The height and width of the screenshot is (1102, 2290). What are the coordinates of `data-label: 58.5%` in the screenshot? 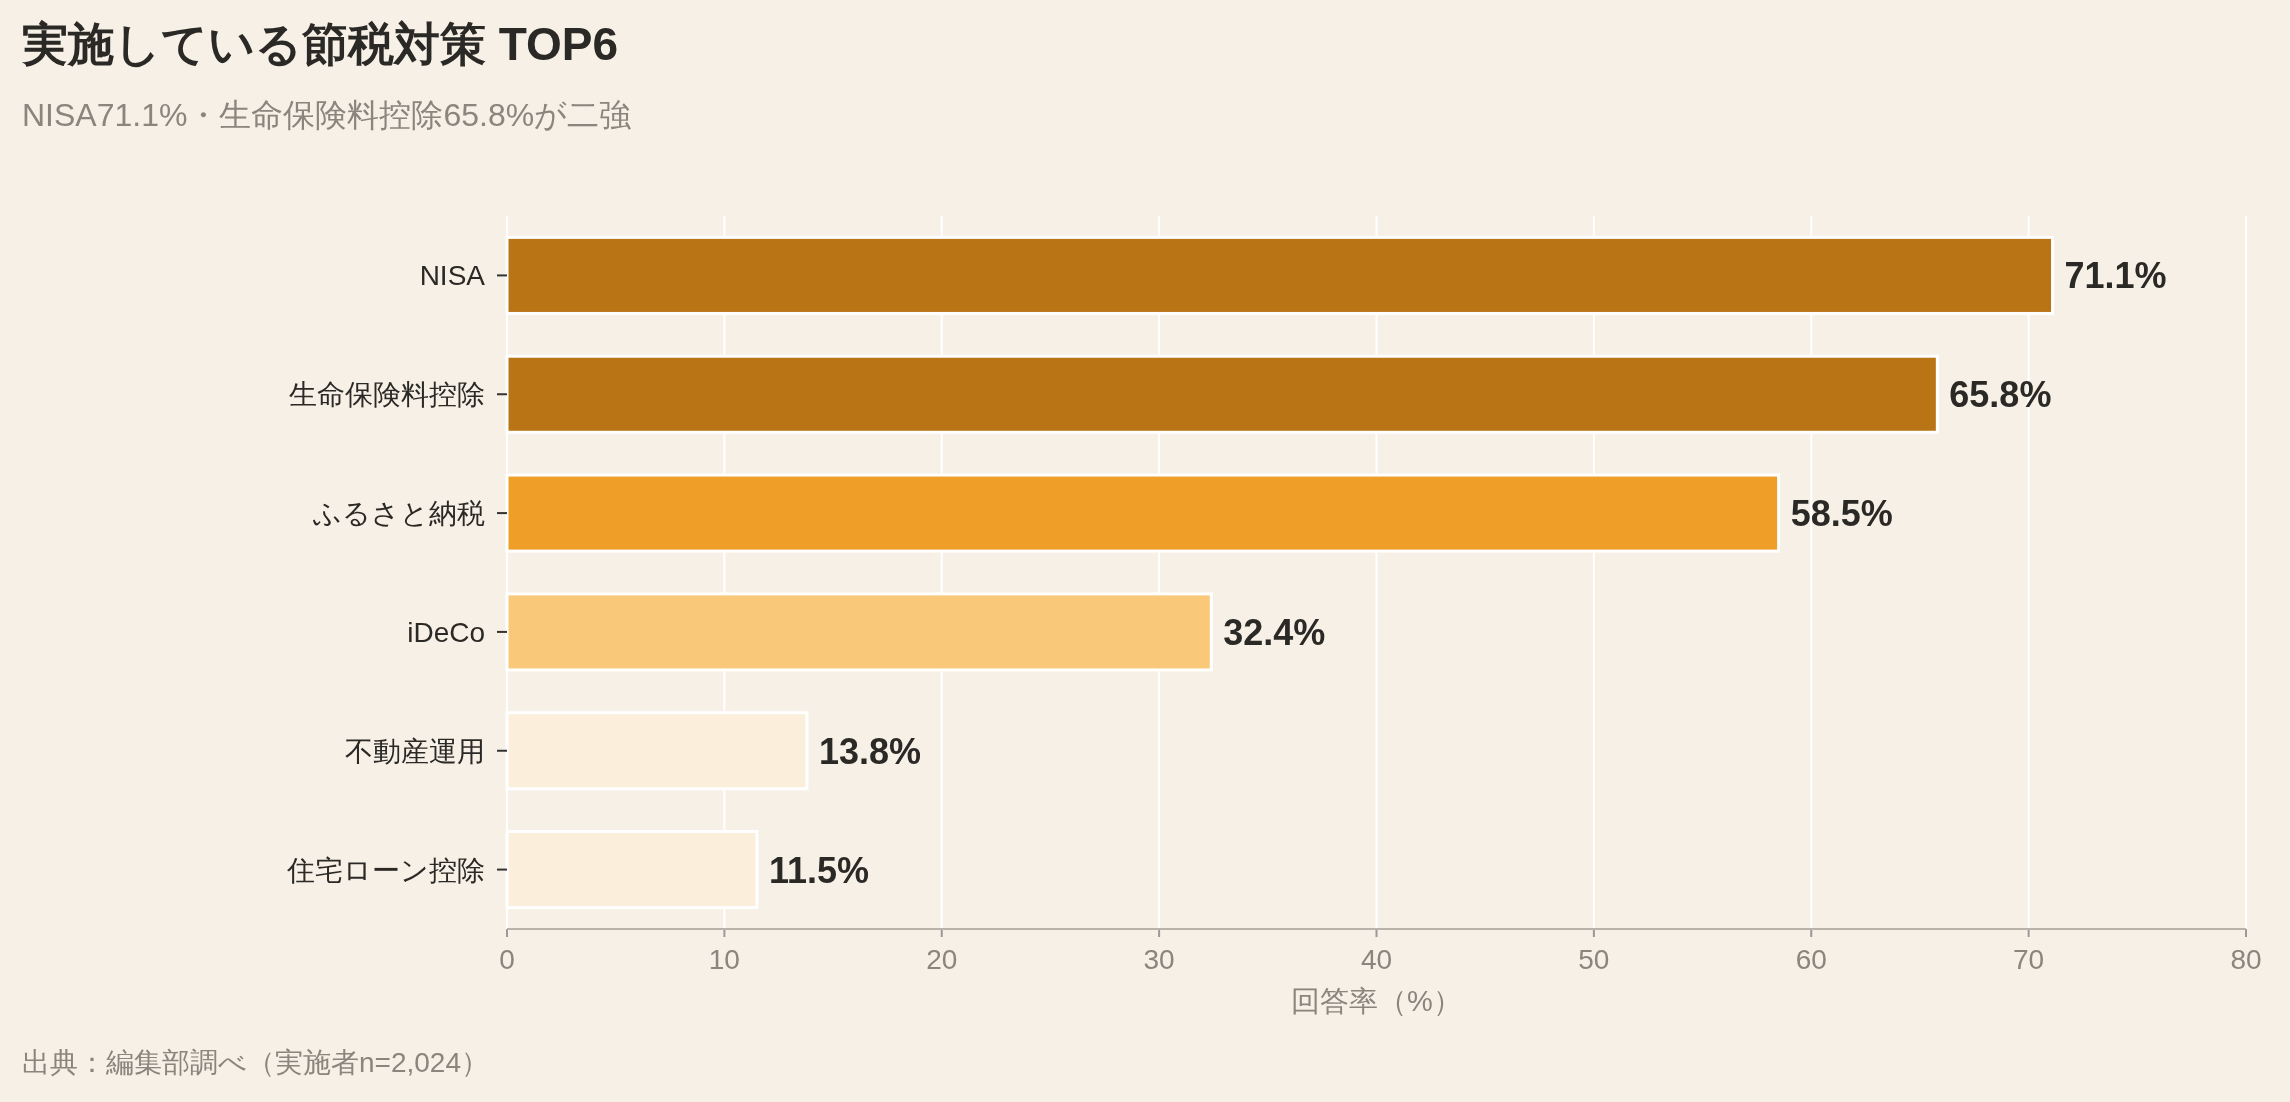 It's located at (1841, 514).